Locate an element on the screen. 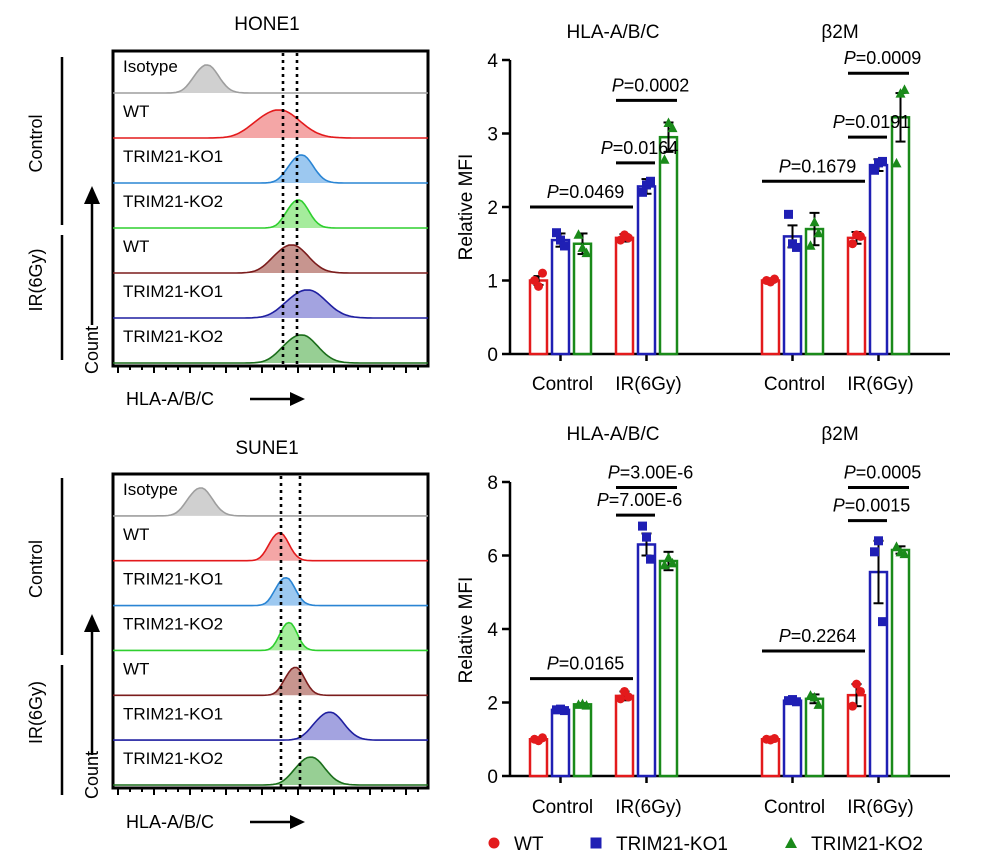 Image resolution: width=1007 pixels, height=861 pixels. y-axis-label: Relative MFI is located at coordinates (466, 630).